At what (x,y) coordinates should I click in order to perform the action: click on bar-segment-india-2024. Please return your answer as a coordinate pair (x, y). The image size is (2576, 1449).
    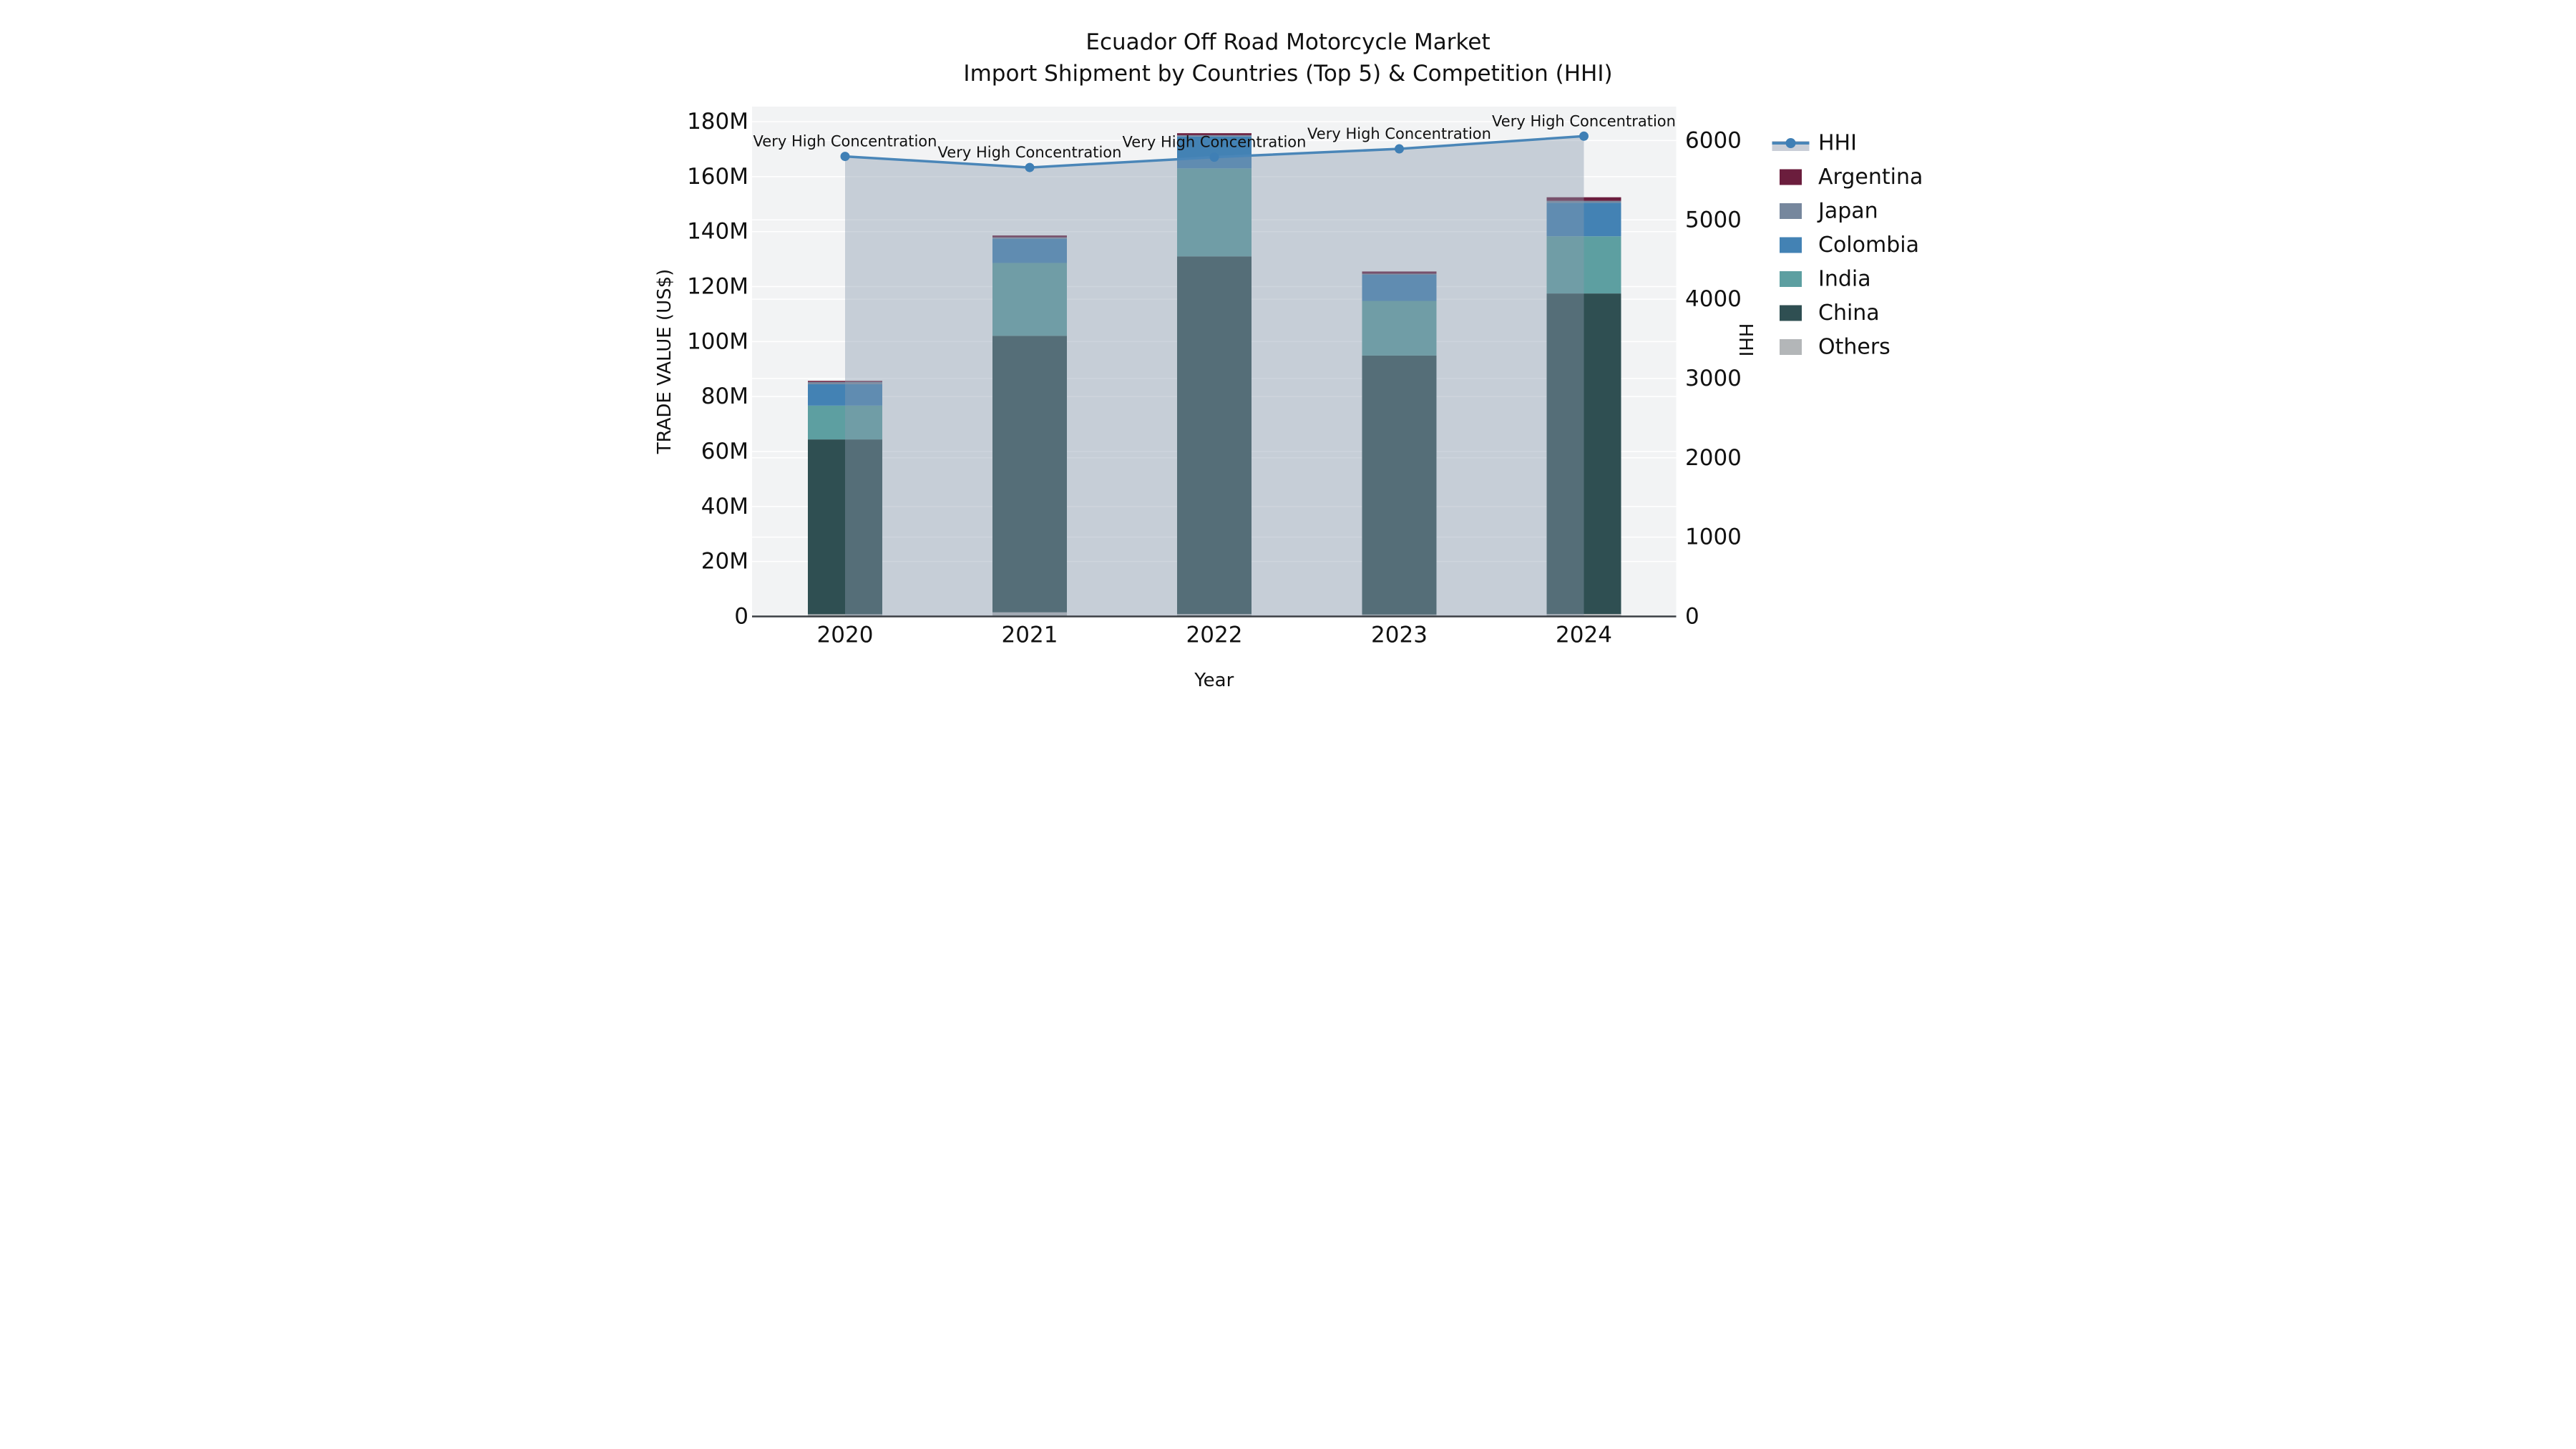
    Looking at the image, I should click on (1584, 265).